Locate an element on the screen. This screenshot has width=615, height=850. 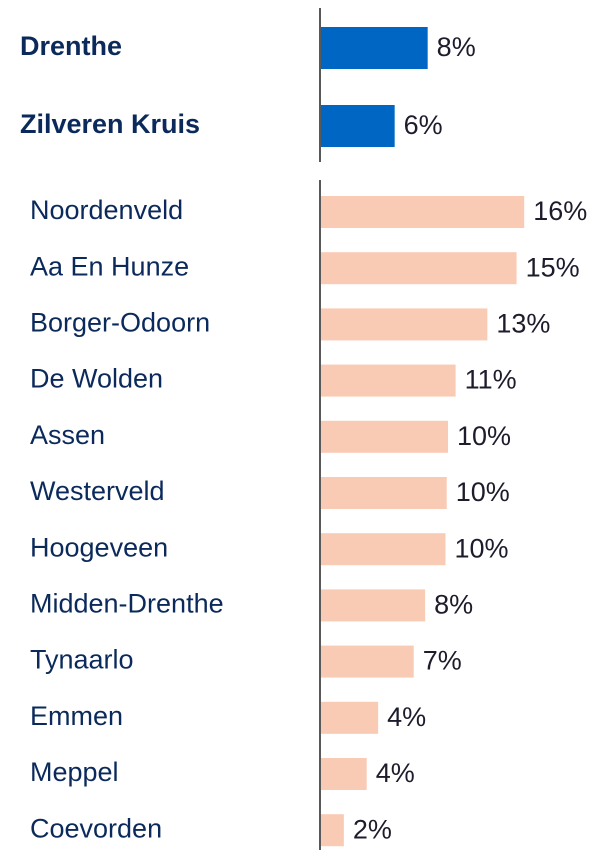
value-label: 16% is located at coordinates (560, 211).